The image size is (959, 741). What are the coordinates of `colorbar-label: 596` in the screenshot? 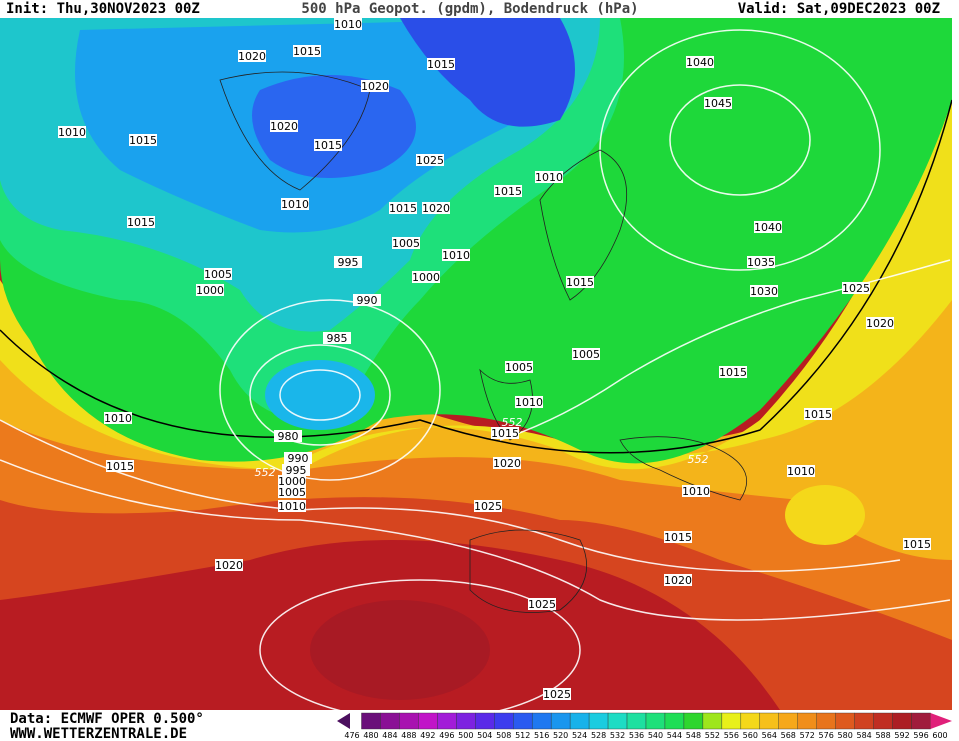 It's located at (920, 735).